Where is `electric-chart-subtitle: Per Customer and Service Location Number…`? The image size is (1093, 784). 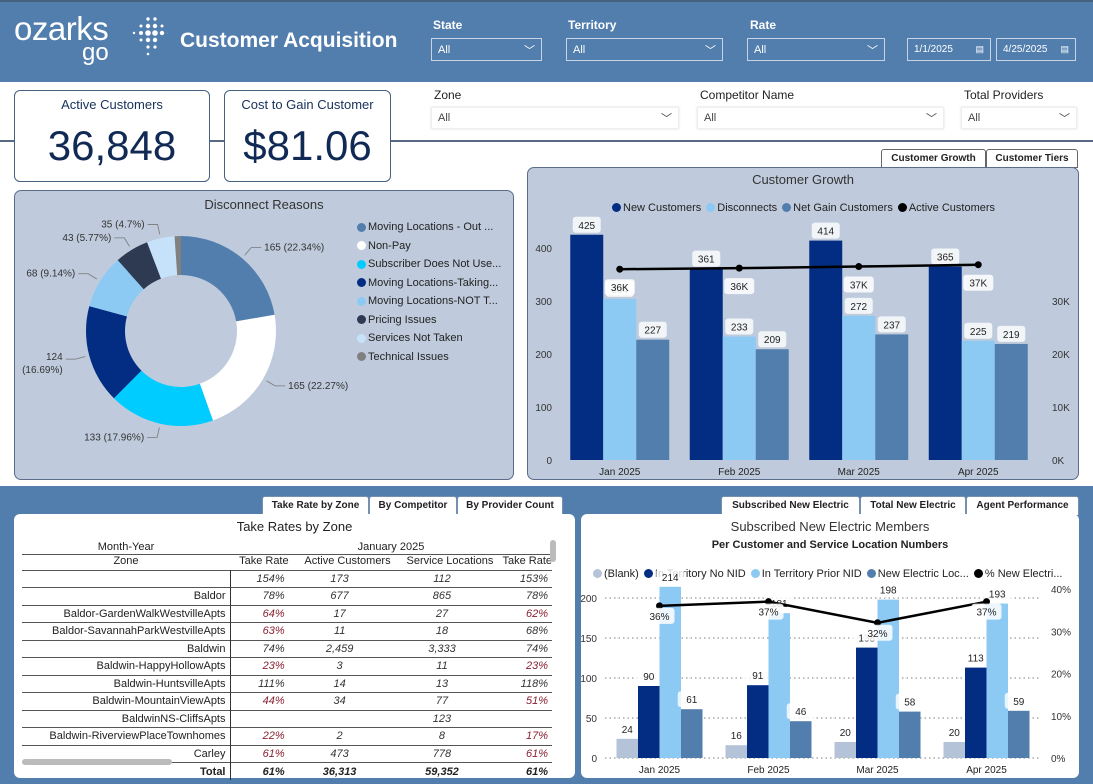 electric-chart-subtitle: Per Customer and Service Location Number… is located at coordinates (830, 545).